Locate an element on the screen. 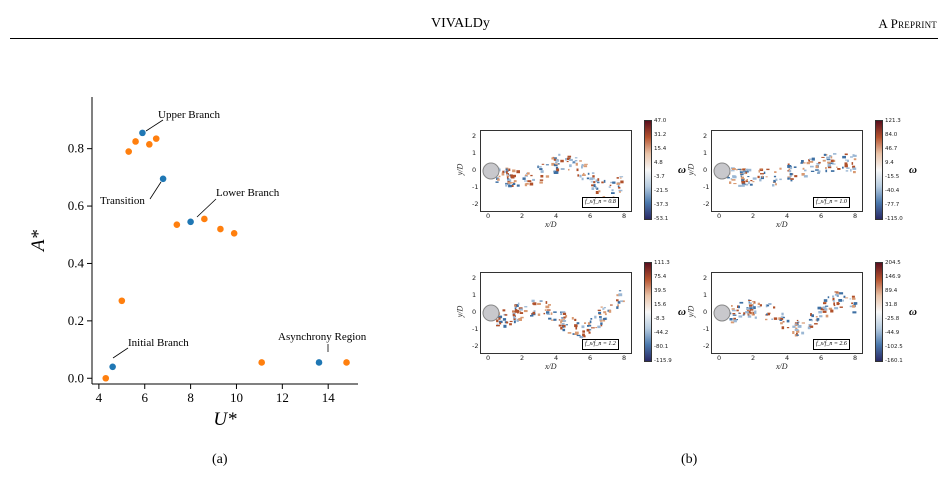 The image size is (948, 484). x-tick-label: 2 is located at coordinates (753, 216).